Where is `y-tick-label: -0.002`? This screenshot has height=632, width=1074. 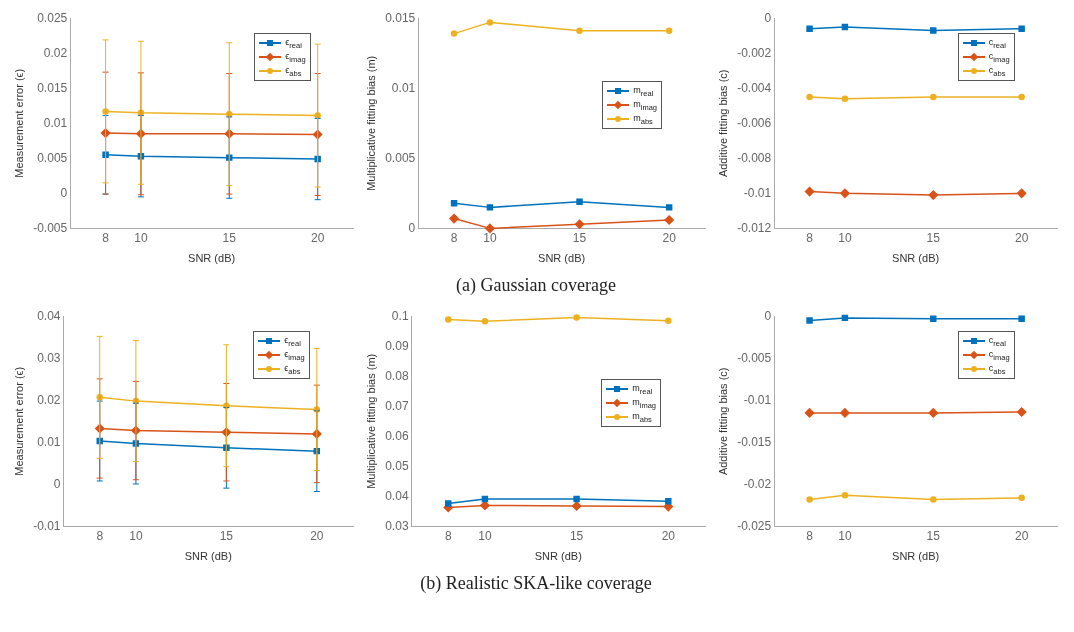
y-tick-label: -0.002 is located at coordinates (754, 52).